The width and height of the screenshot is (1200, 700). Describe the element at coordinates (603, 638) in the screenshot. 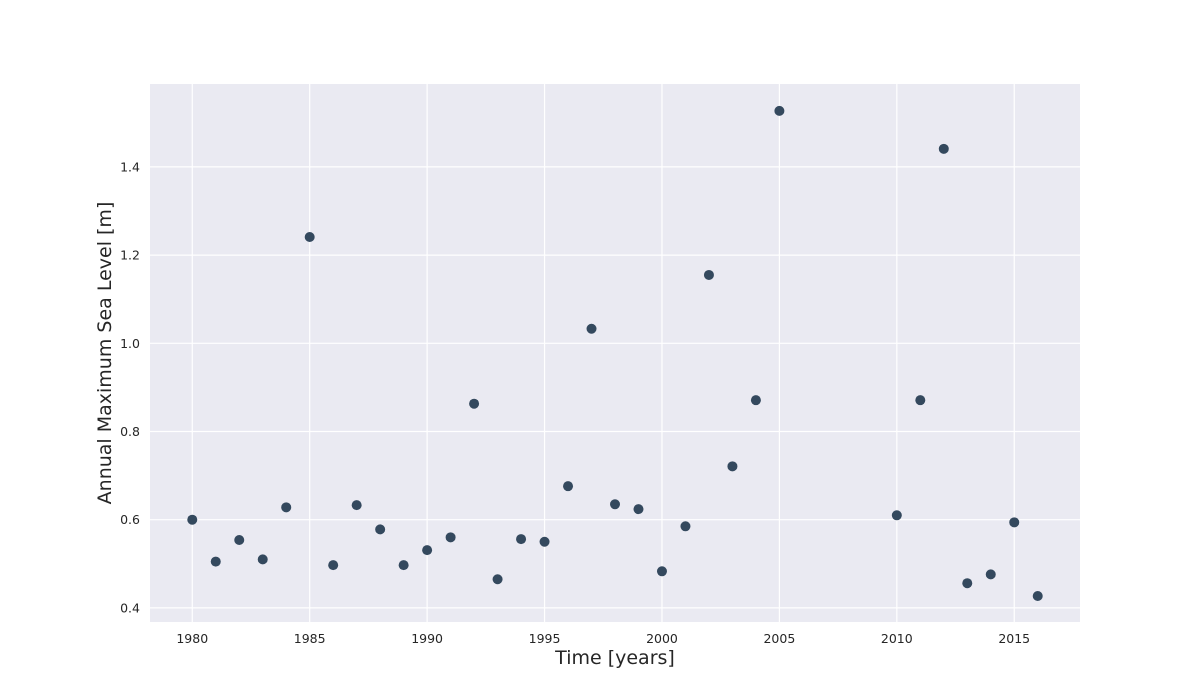

I see `x-axis-ticks: 1980 1985 1990 1995 2000 2005 2010 2015` at that location.